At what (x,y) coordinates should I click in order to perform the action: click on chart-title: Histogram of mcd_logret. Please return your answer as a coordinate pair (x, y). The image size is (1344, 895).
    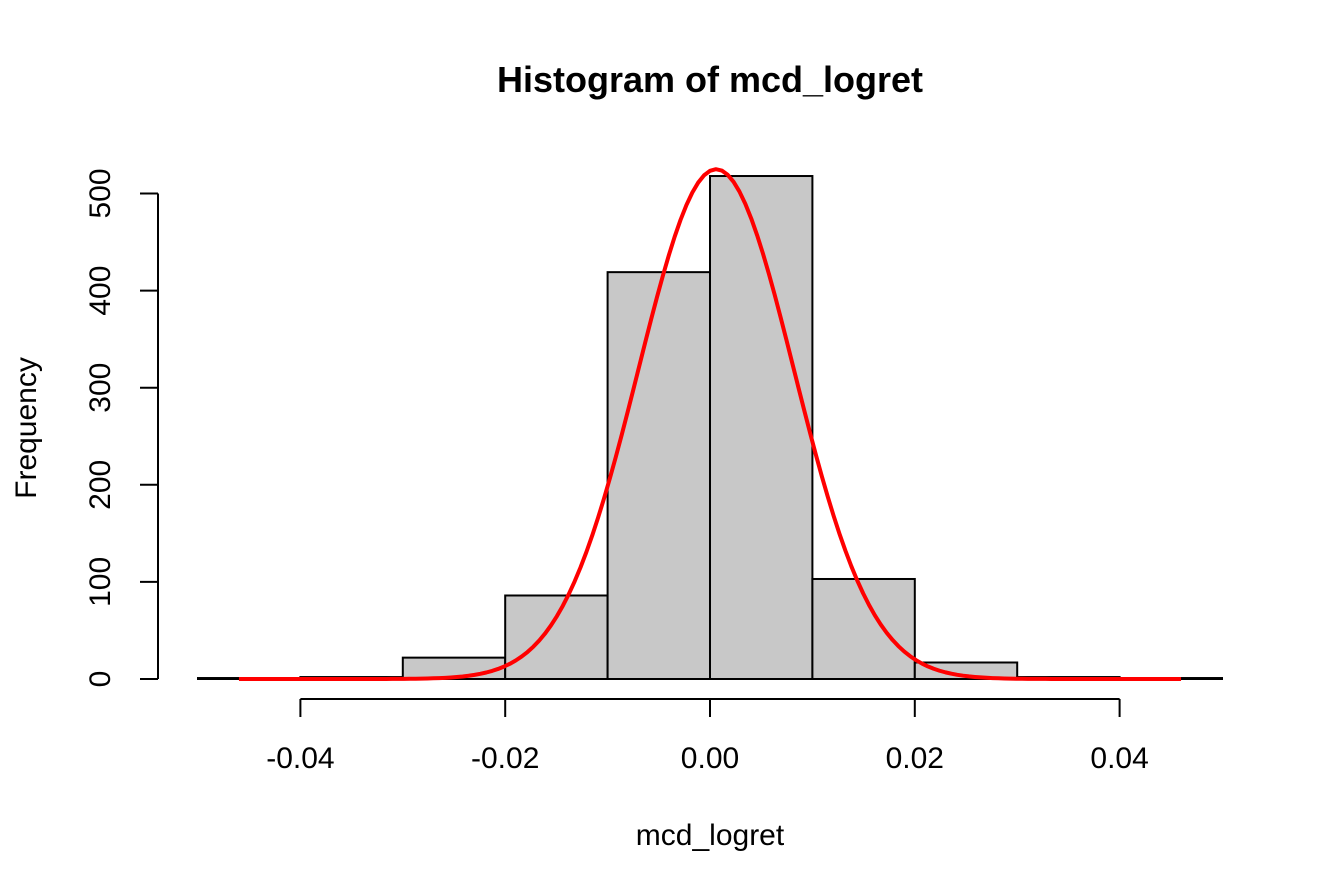
    Looking at the image, I should click on (710, 79).